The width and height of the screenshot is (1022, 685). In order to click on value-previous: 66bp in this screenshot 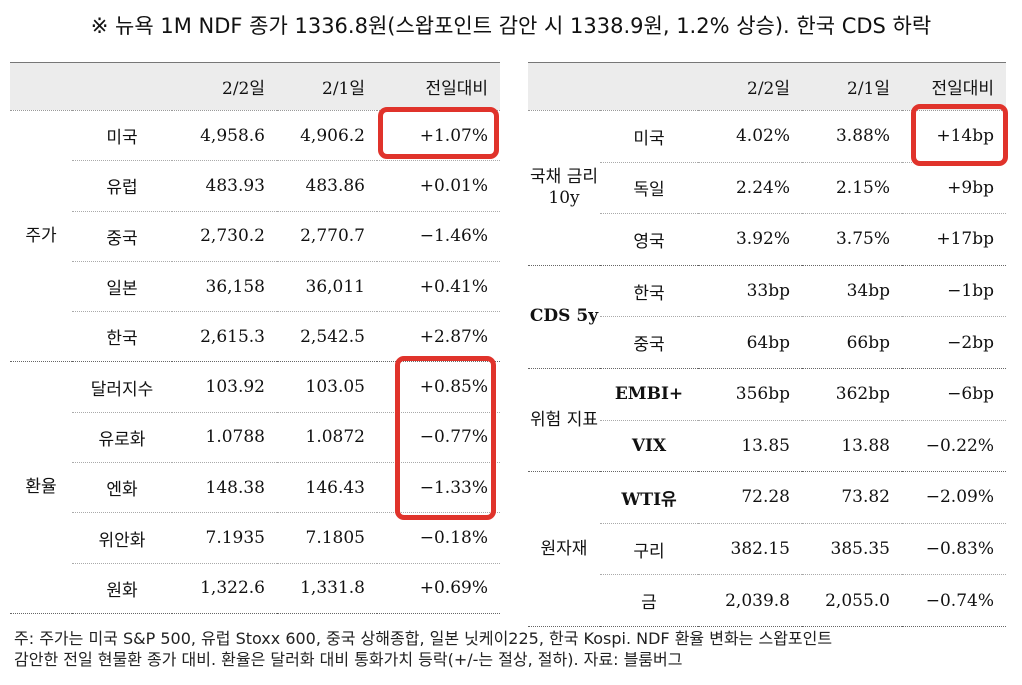, I will do `click(852, 342)`.